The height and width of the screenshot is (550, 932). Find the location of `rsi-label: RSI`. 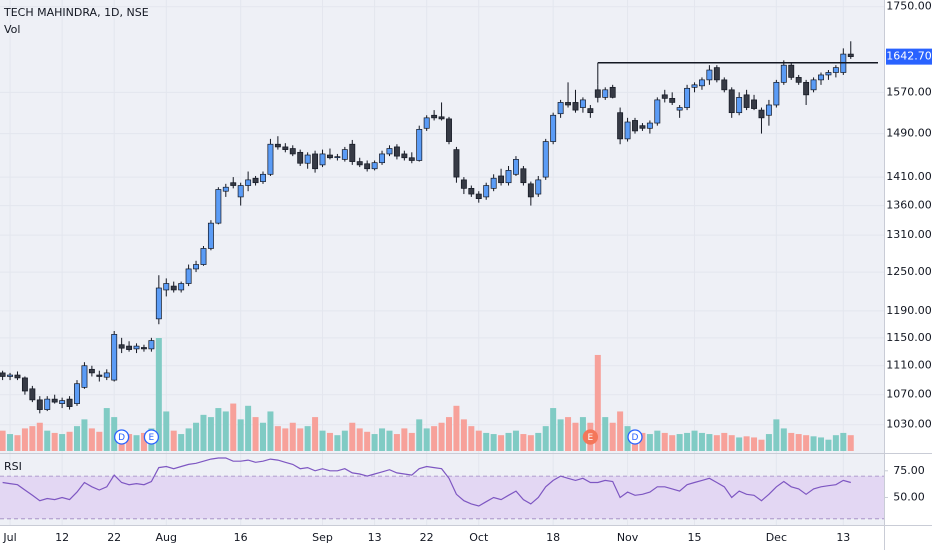

rsi-label: RSI is located at coordinates (13, 466).